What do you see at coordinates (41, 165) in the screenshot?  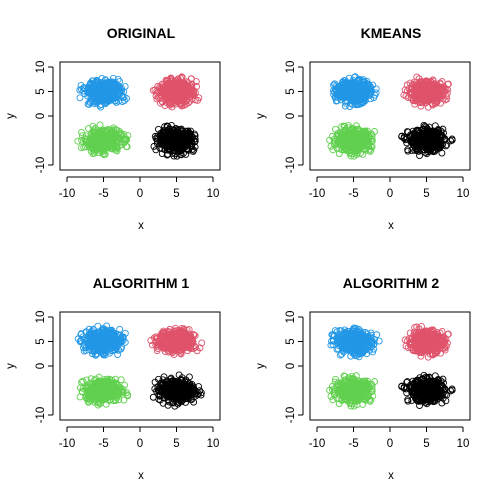 I see `y-tick-label: -10` at bounding box center [41, 165].